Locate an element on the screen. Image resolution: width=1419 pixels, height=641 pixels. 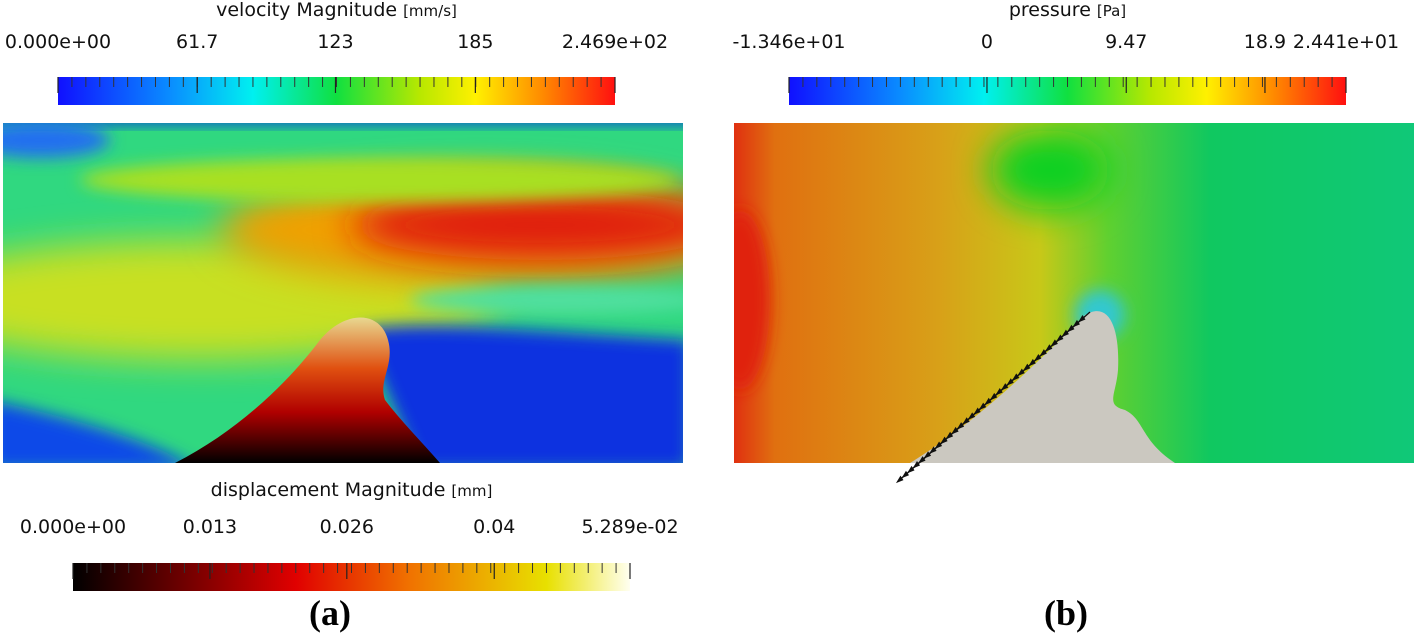
panel-label: (a) is located at coordinates (330, 613).